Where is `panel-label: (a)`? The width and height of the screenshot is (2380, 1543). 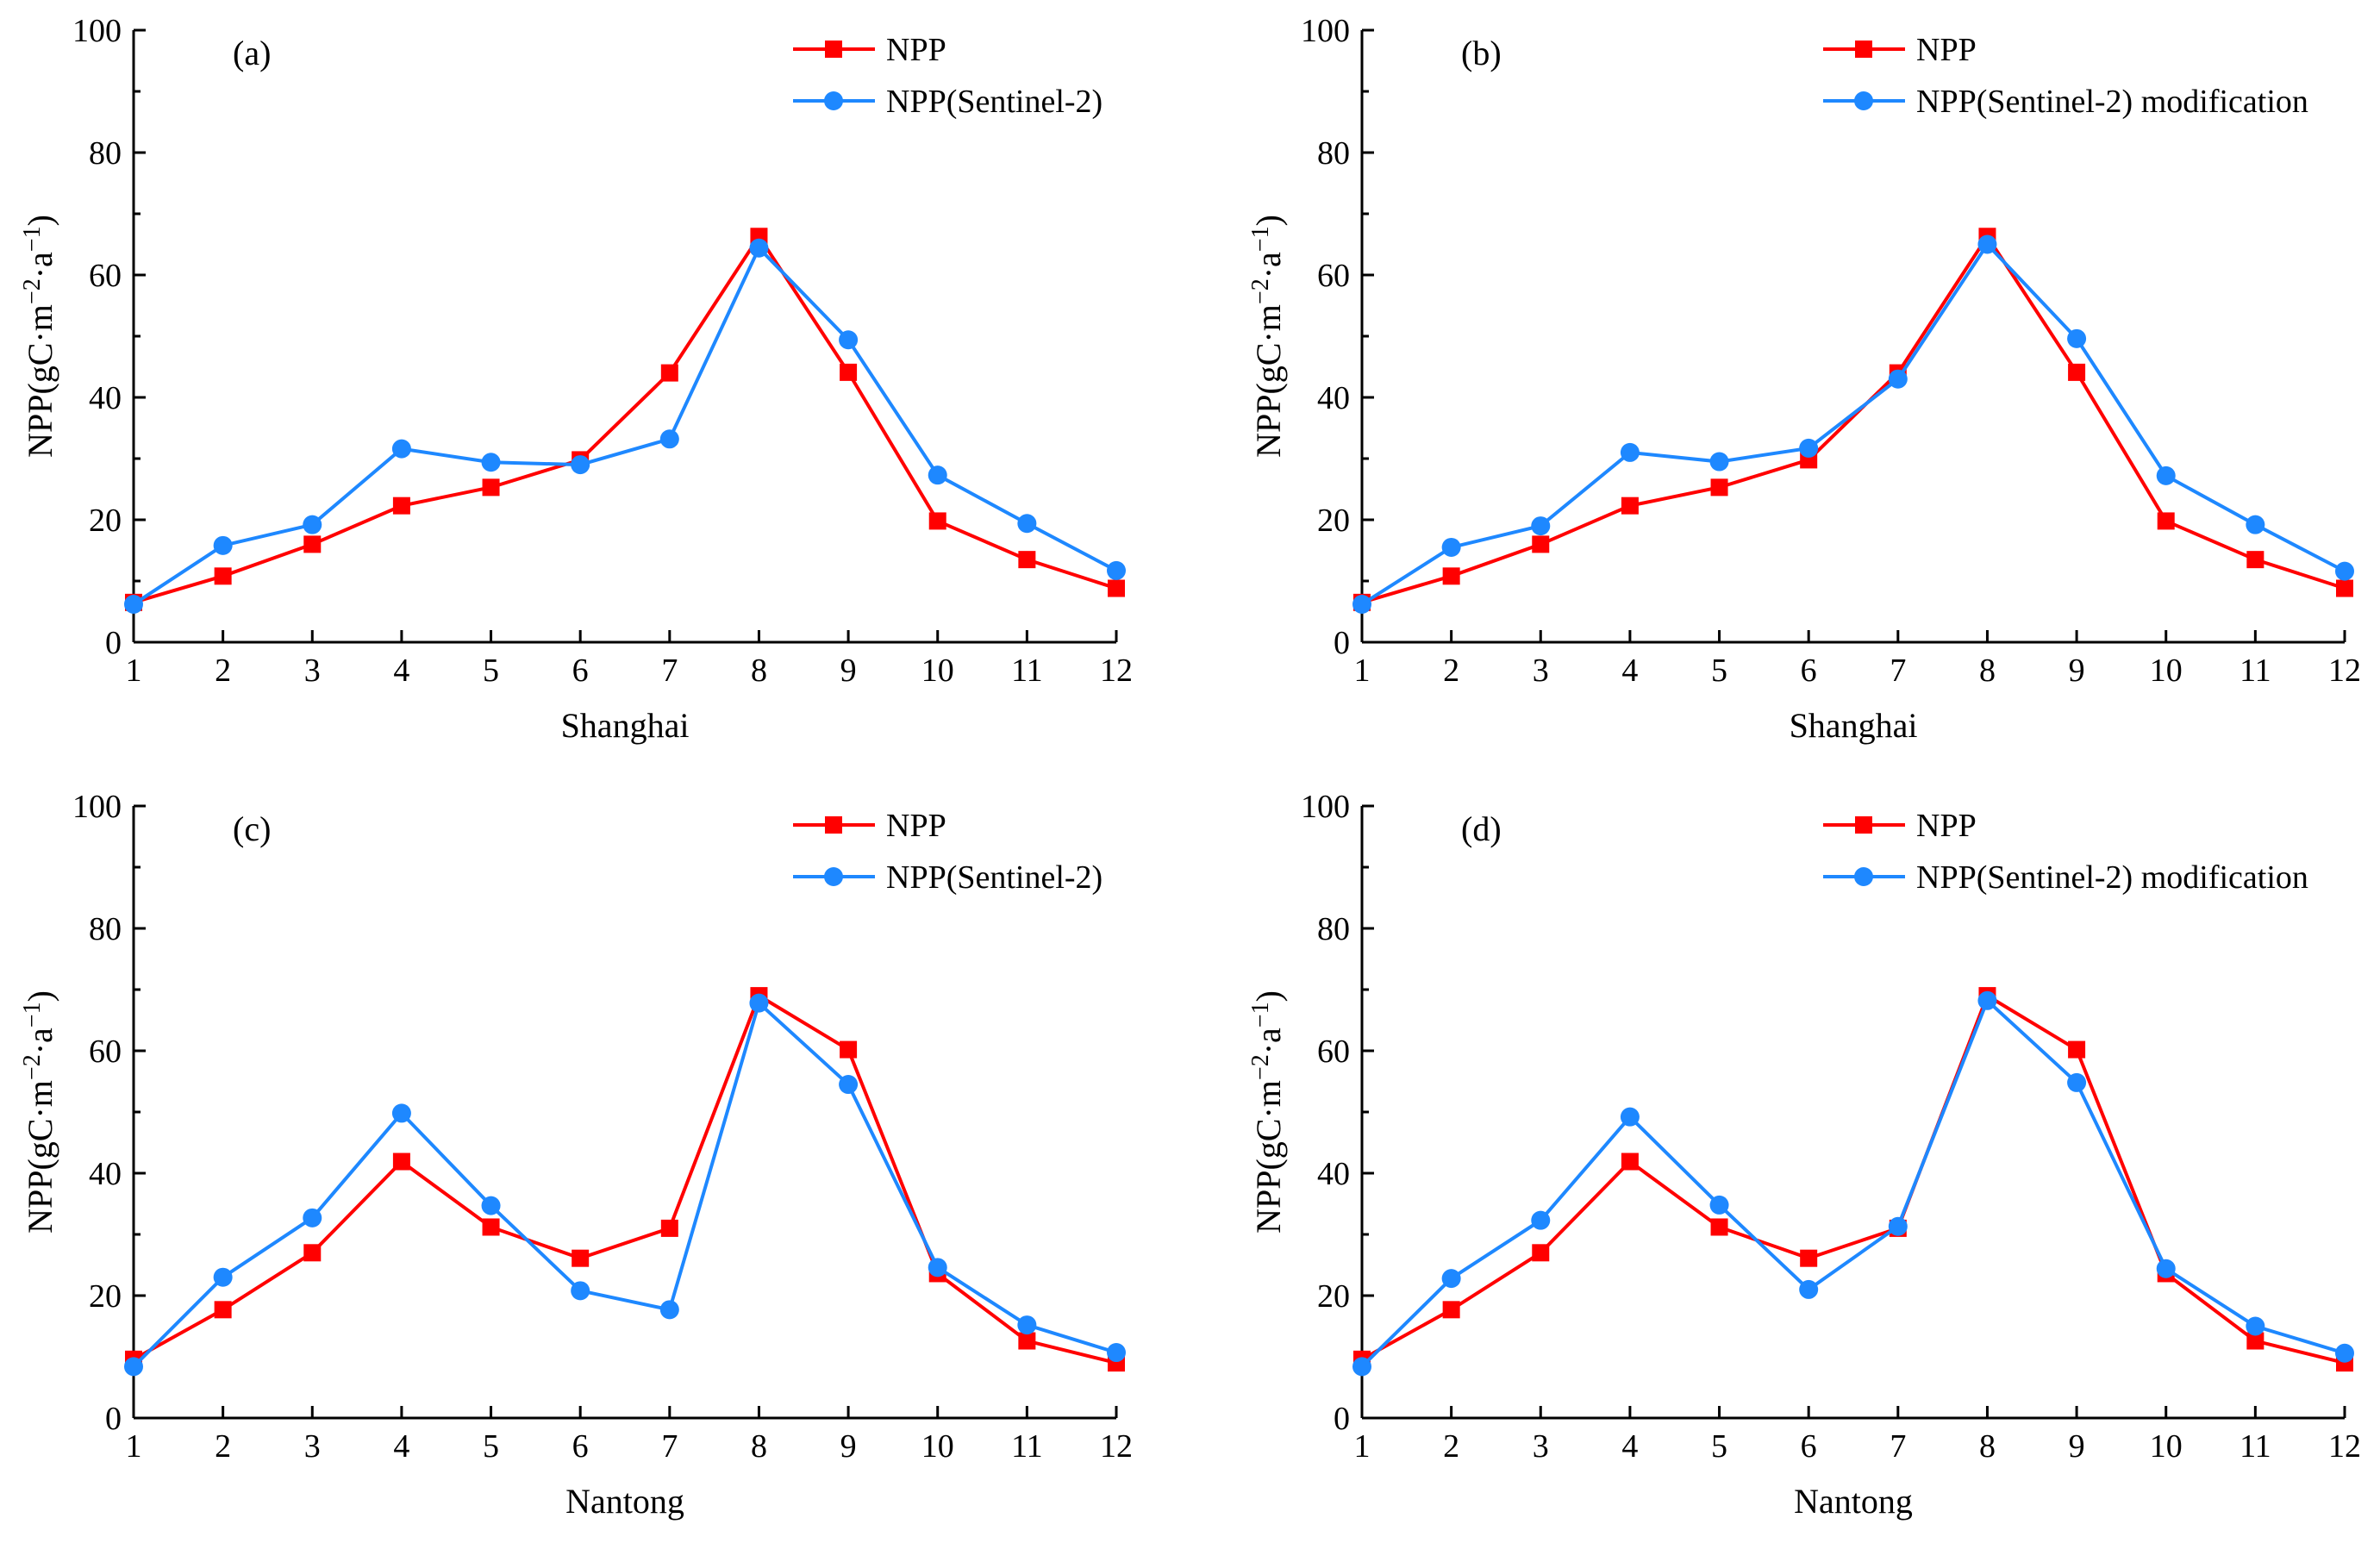
panel-label: (a) is located at coordinates (252, 53).